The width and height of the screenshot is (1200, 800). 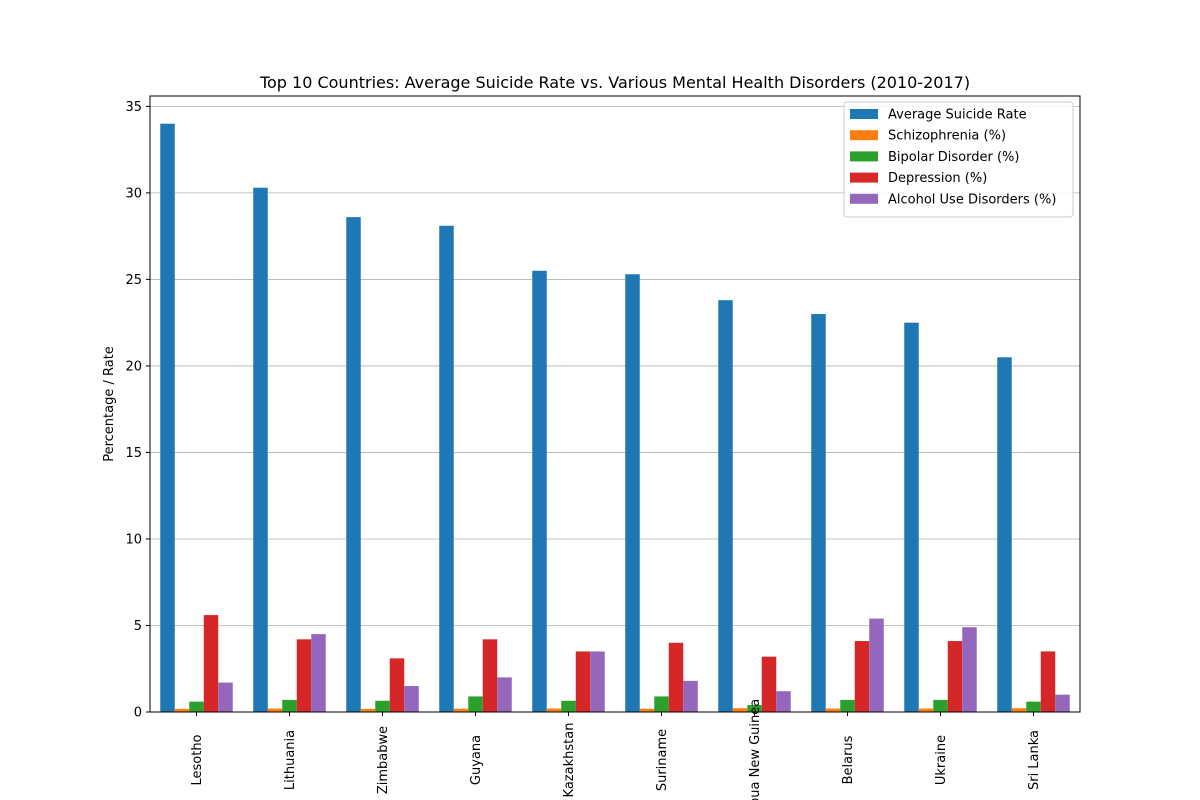 I want to click on x-tick-label: Sri Lanka, so click(x=1034, y=760).